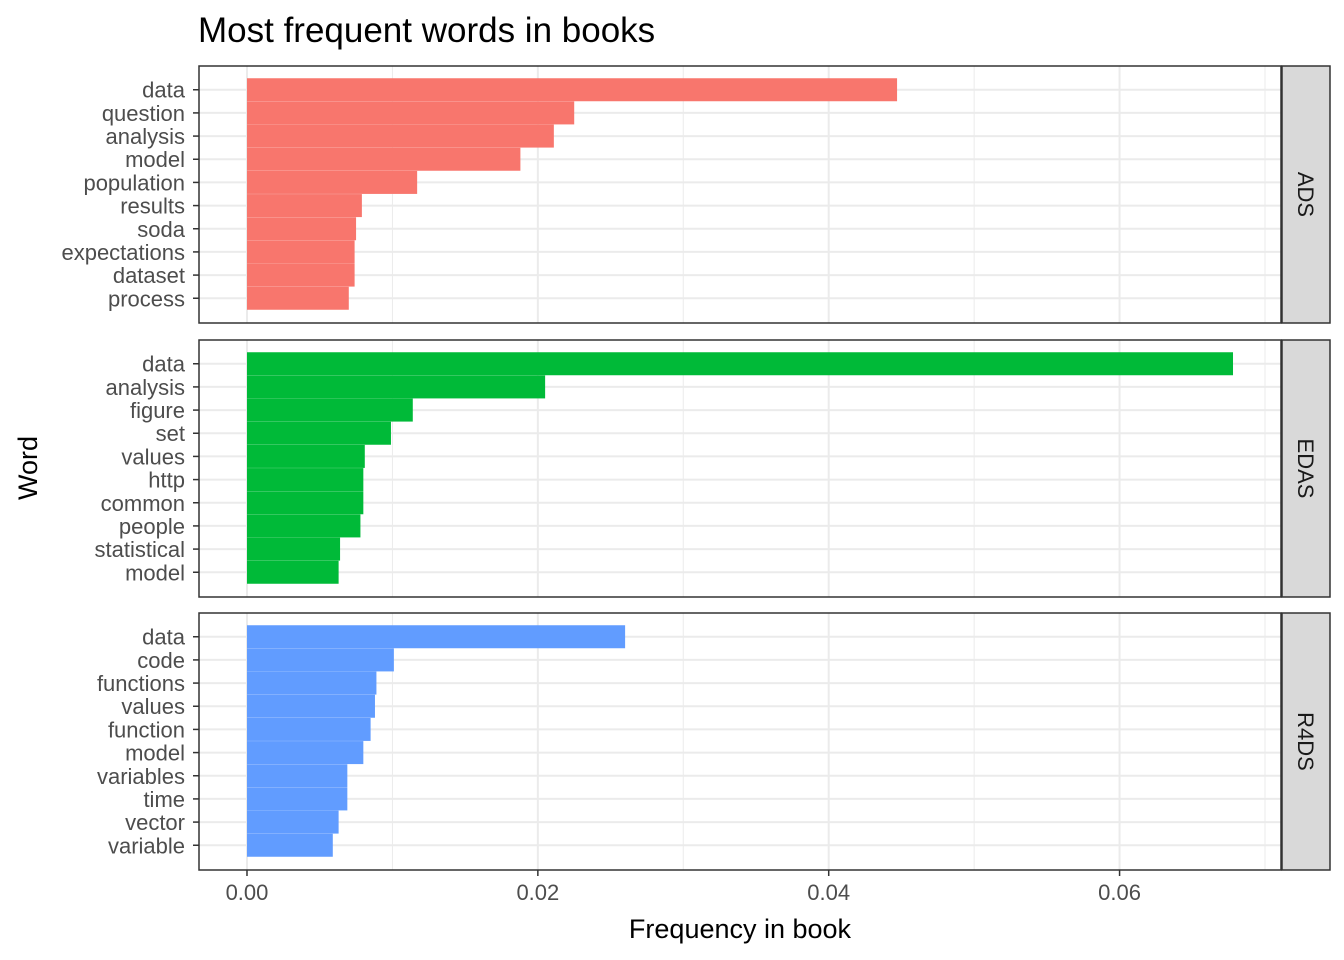  Describe the element at coordinates (297, 776) in the screenshot. I see `bar-r4ds-variables` at that location.